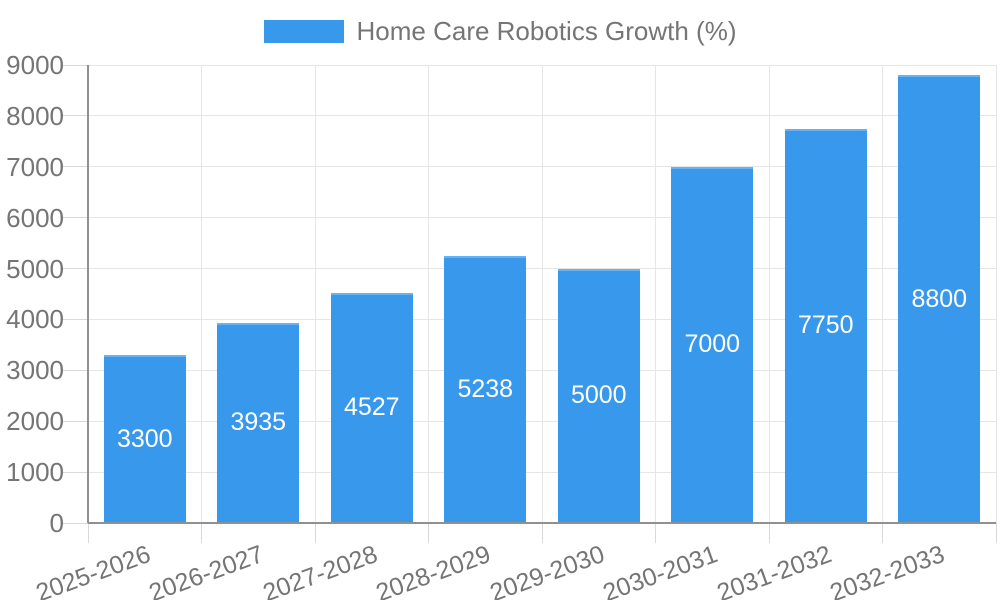 The image size is (1000, 600). What do you see at coordinates (887, 570) in the screenshot?
I see `x-axis-tick-label: 2032-2033` at bounding box center [887, 570].